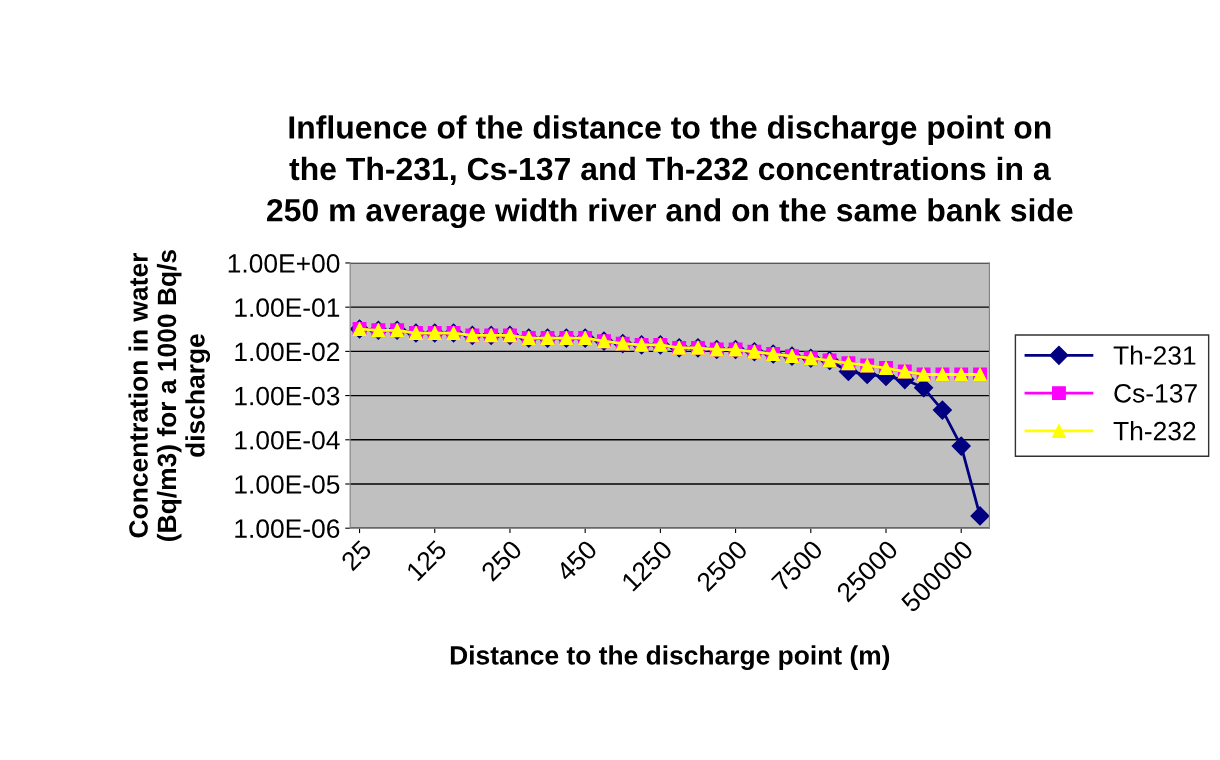 The image size is (1220, 760). What do you see at coordinates (1154, 355) in the screenshot?
I see `legend-label: Th-231` at bounding box center [1154, 355].